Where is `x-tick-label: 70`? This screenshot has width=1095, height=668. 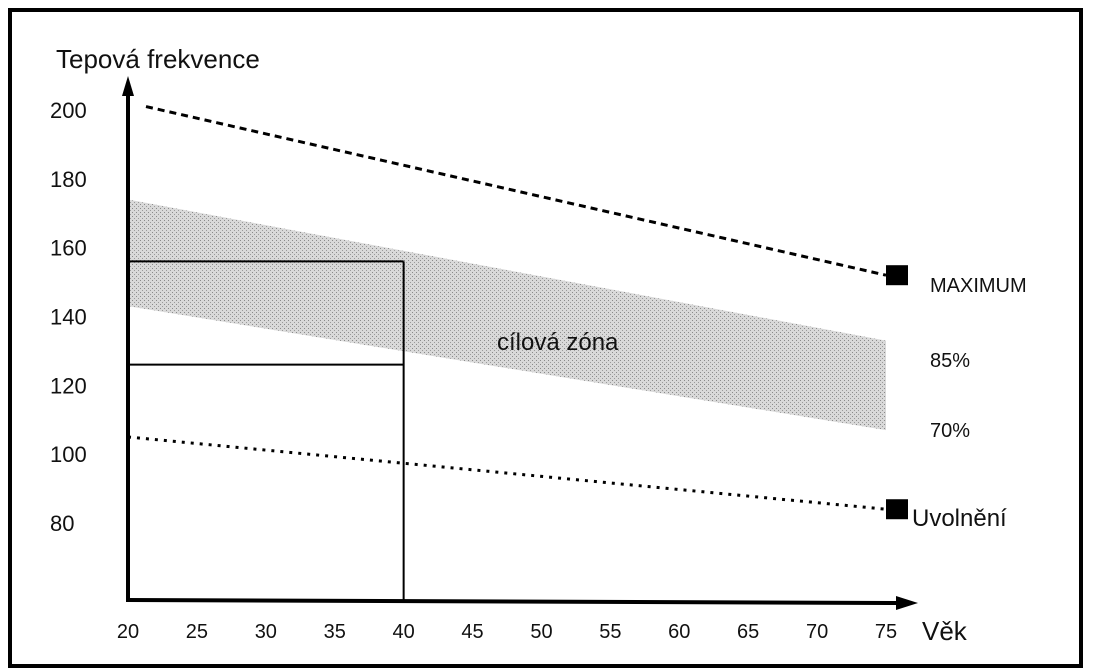 x-tick-label: 70 is located at coordinates (817, 632).